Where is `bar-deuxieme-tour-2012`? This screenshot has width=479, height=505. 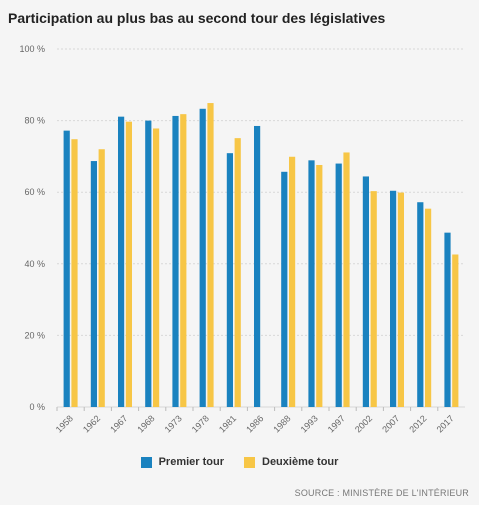 bar-deuxieme-tour-2012 is located at coordinates (428, 307).